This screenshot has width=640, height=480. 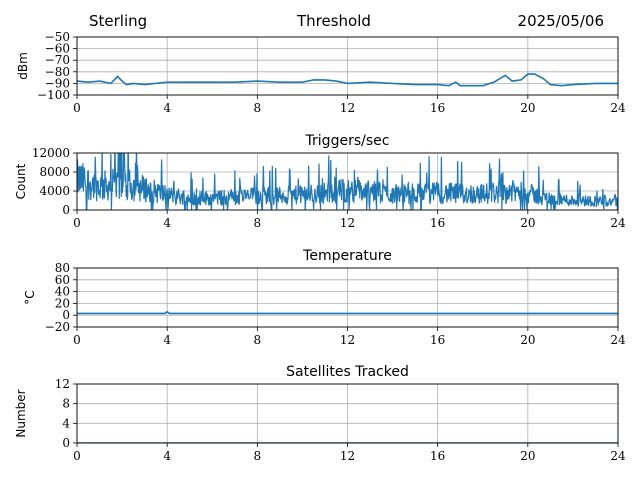 I want to click on y-axis-label: Count, so click(x=21, y=181).